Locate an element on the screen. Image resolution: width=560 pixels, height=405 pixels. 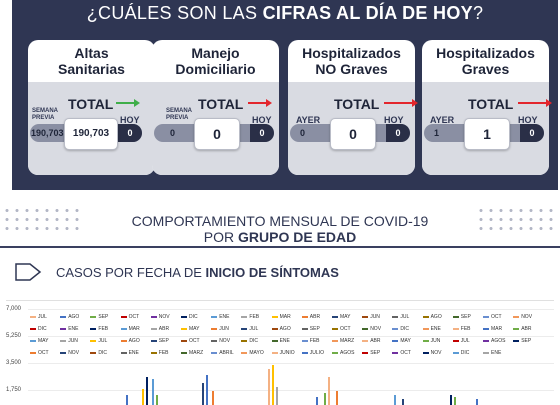
card-title: Manejo Domiciliario is located at coordinates (215, 61).